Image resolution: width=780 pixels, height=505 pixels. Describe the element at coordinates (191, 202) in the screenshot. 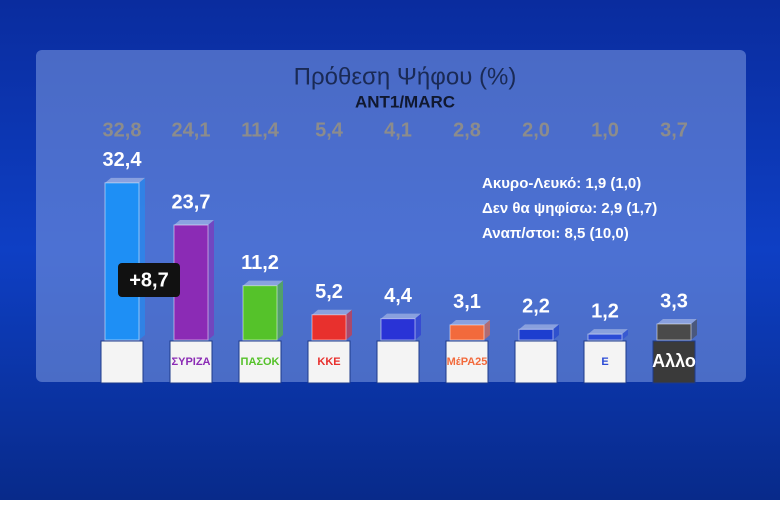

I see `value-label: 23,7` at that location.